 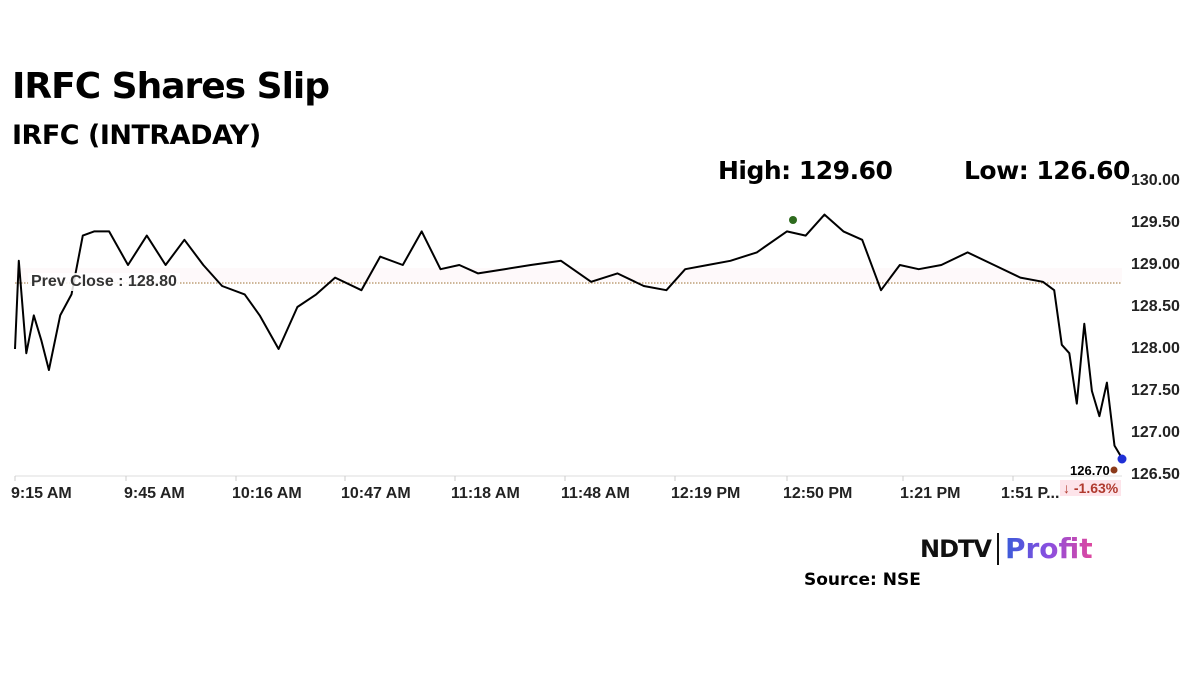 I want to click on x-tick: 9:45 AM, so click(x=154, y=493).